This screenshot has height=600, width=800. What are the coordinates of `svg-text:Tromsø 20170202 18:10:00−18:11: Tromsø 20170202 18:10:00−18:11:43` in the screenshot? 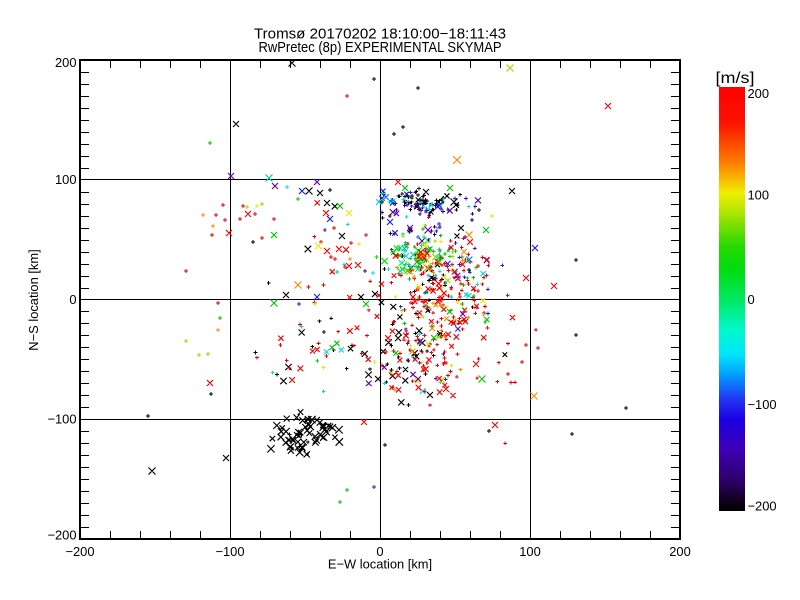 It's located at (380, 33).